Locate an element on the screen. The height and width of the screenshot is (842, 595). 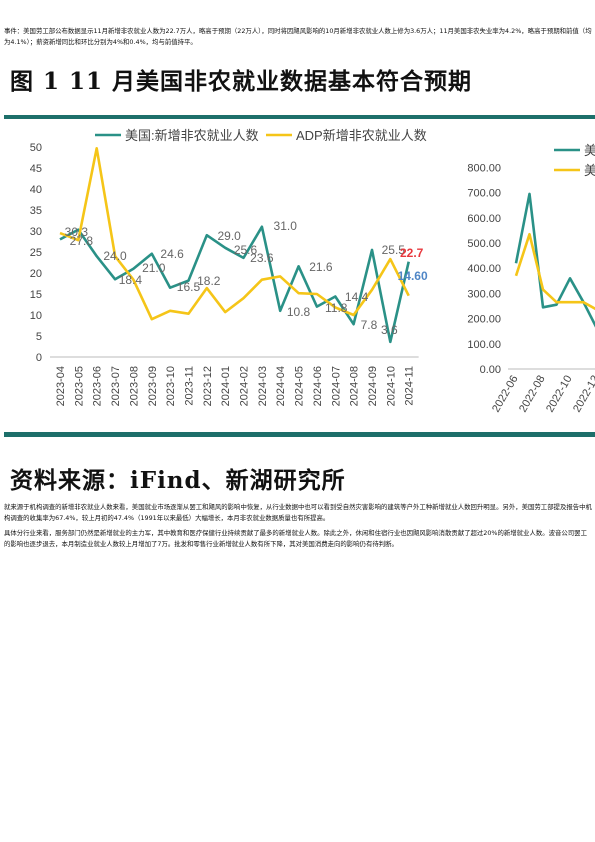
x-tick-label: 2024-04 is located at coordinates (281, 386).